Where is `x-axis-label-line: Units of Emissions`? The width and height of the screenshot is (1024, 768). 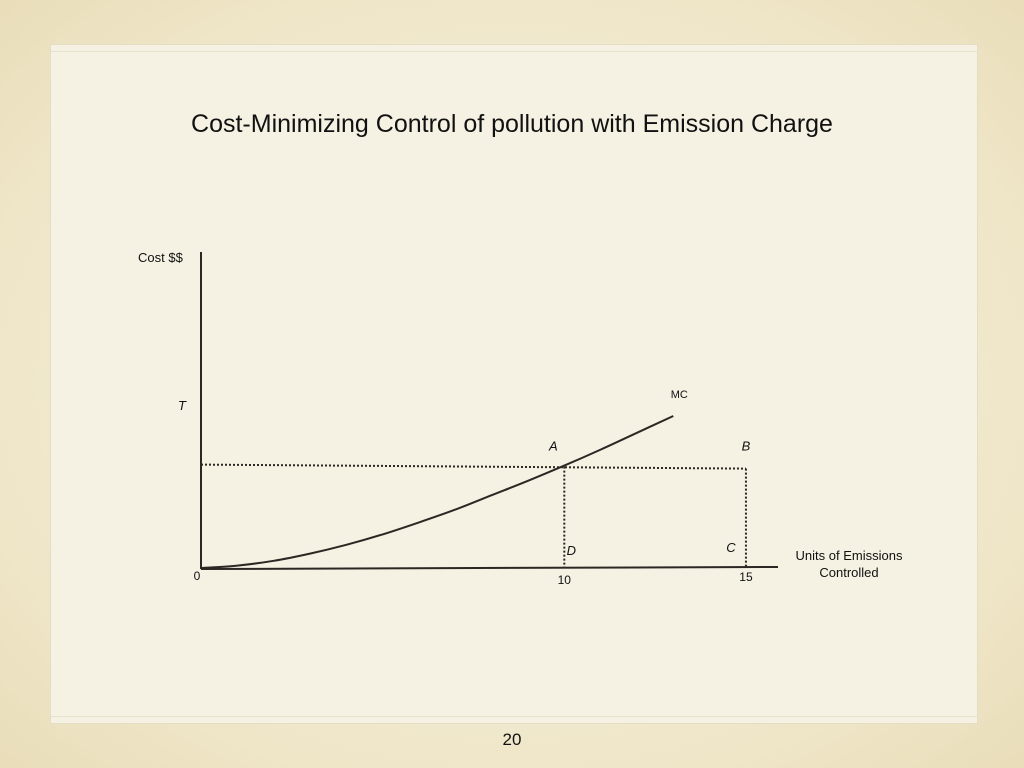 x-axis-label-line: Units of Emissions is located at coordinates (849, 555).